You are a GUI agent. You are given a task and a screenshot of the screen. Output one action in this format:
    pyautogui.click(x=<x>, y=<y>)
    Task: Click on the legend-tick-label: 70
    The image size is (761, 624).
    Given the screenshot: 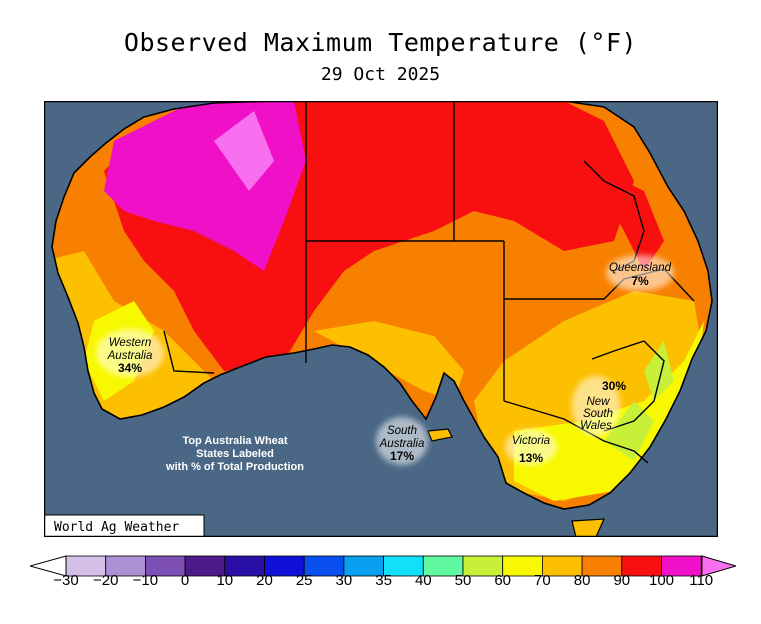 What is the action you would take?
    pyautogui.click(x=542, y=580)
    